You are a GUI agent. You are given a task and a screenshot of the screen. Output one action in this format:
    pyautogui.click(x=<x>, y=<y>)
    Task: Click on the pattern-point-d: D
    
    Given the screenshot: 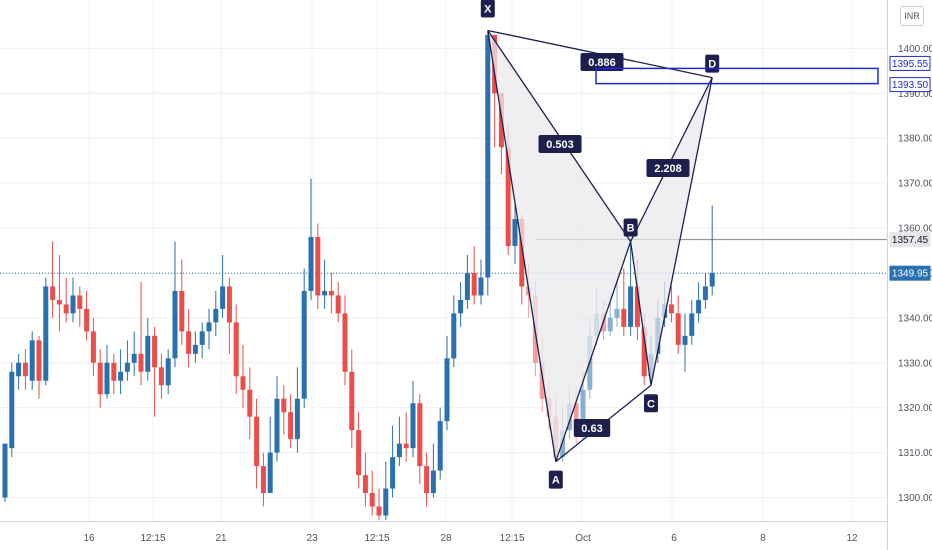 What is the action you would take?
    pyautogui.click(x=712, y=63)
    